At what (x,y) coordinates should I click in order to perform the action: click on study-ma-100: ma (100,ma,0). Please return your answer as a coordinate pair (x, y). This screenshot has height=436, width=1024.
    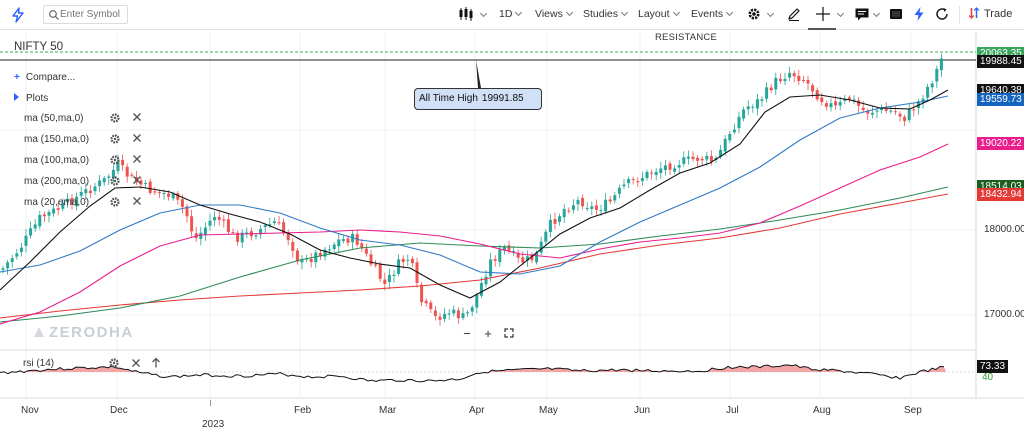
    Looking at the image, I should click on (82, 160).